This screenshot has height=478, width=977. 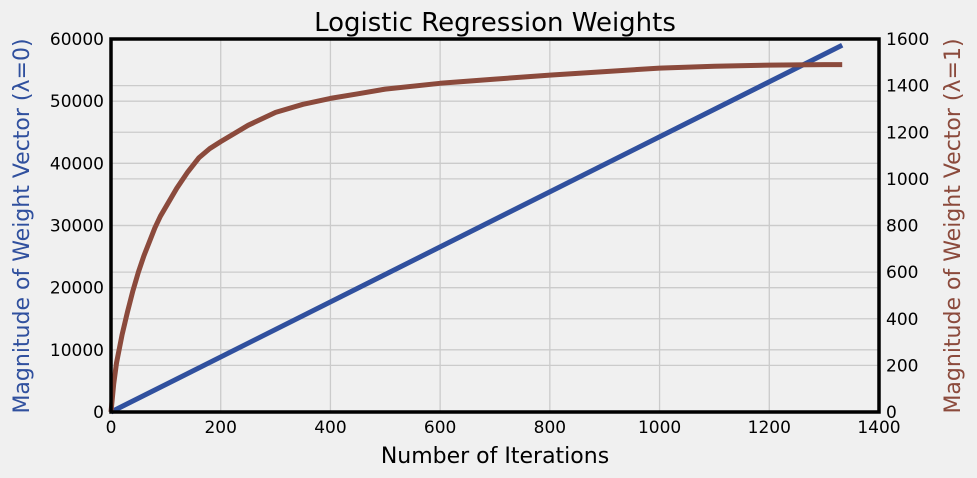 I want to click on y-right-tick-label: 400, so click(x=902, y=320).